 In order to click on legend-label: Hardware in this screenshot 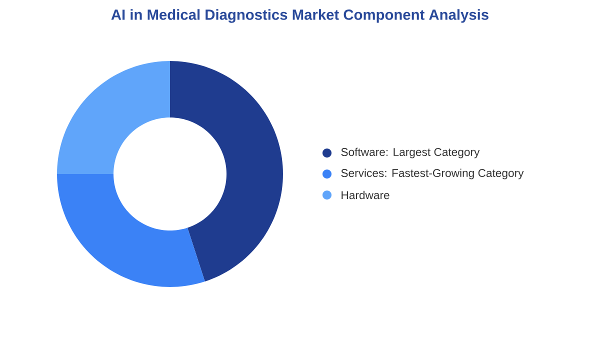, I will do `click(366, 195)`.